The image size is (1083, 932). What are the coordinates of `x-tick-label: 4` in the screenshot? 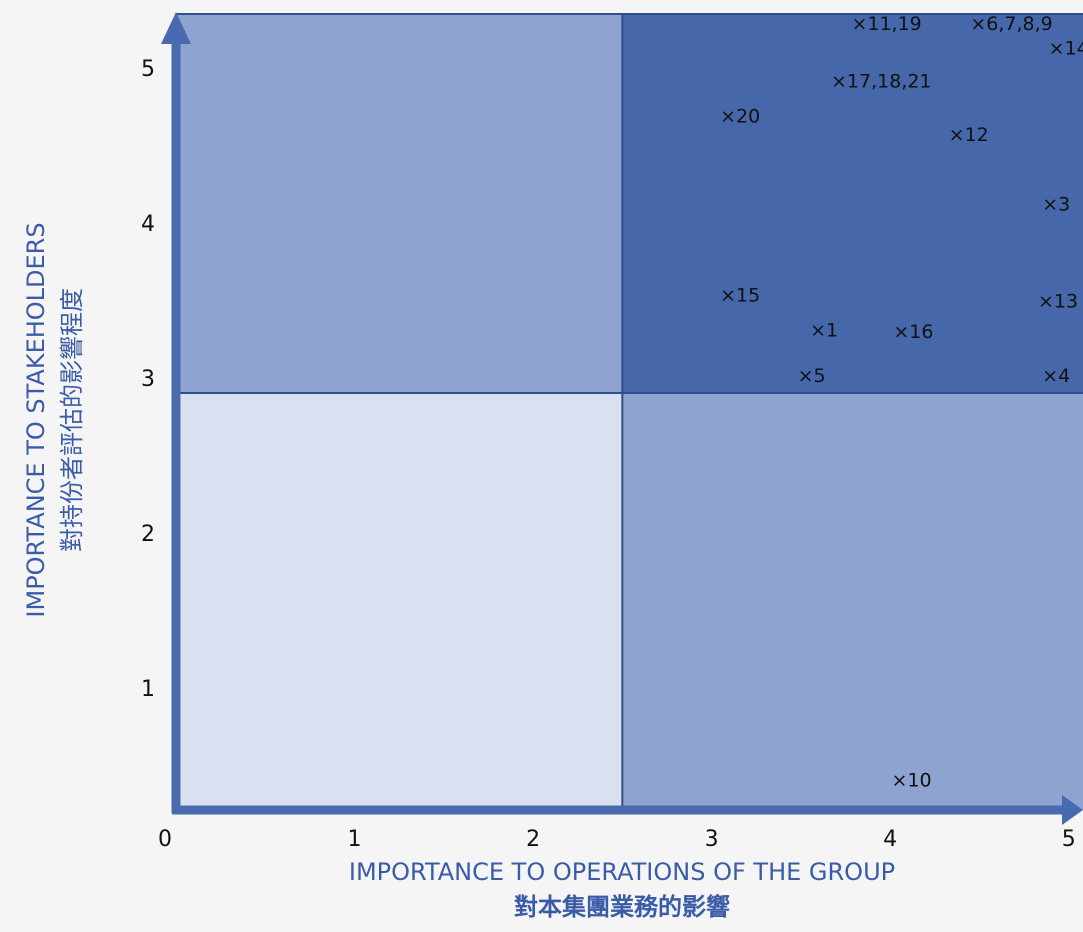 It's located at (890, 839).